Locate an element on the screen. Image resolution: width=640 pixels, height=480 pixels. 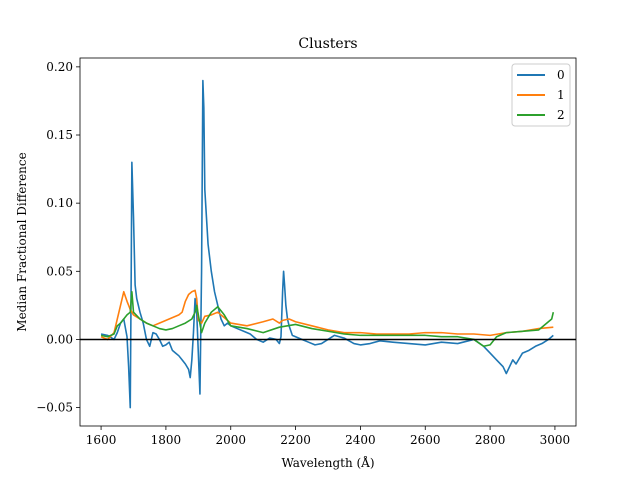
legend: 0 1 2 is located at coordinates (541, 95).